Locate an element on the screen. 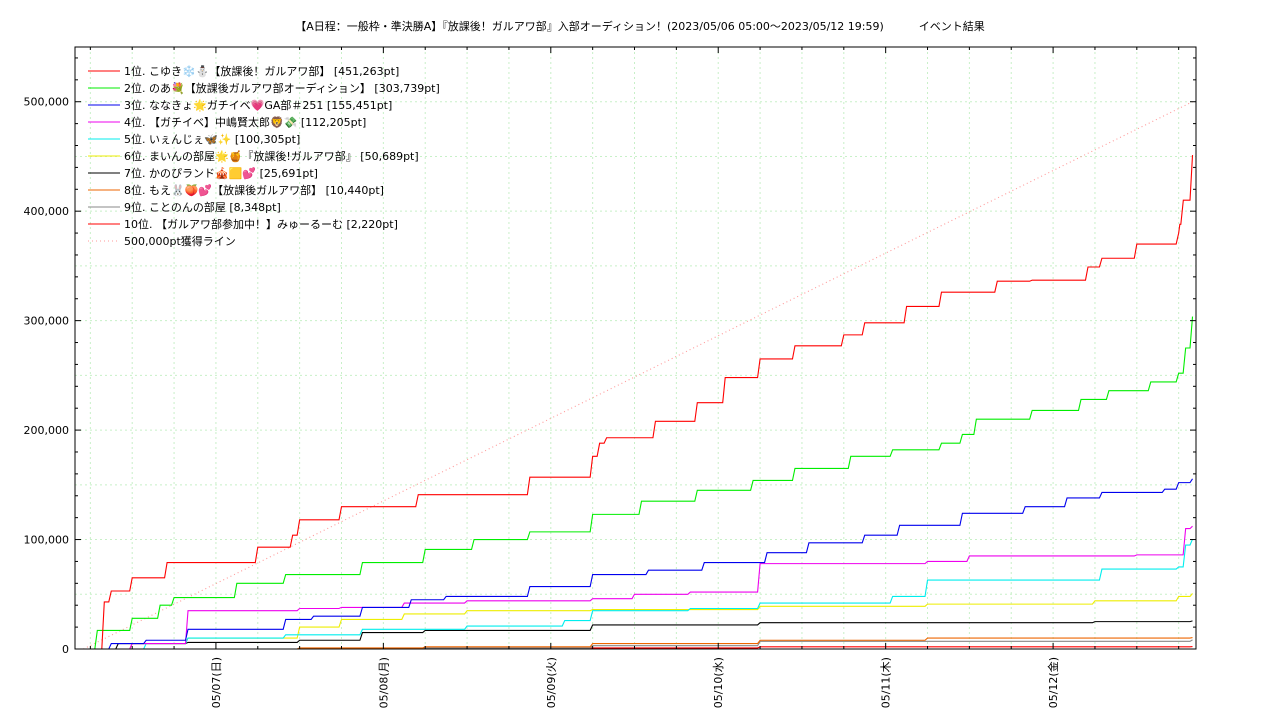 The image size is (1280, 720). legend-entry-9: 9位. ことのんの部屋 [8,348pt] is located at coordinates (202, 207).